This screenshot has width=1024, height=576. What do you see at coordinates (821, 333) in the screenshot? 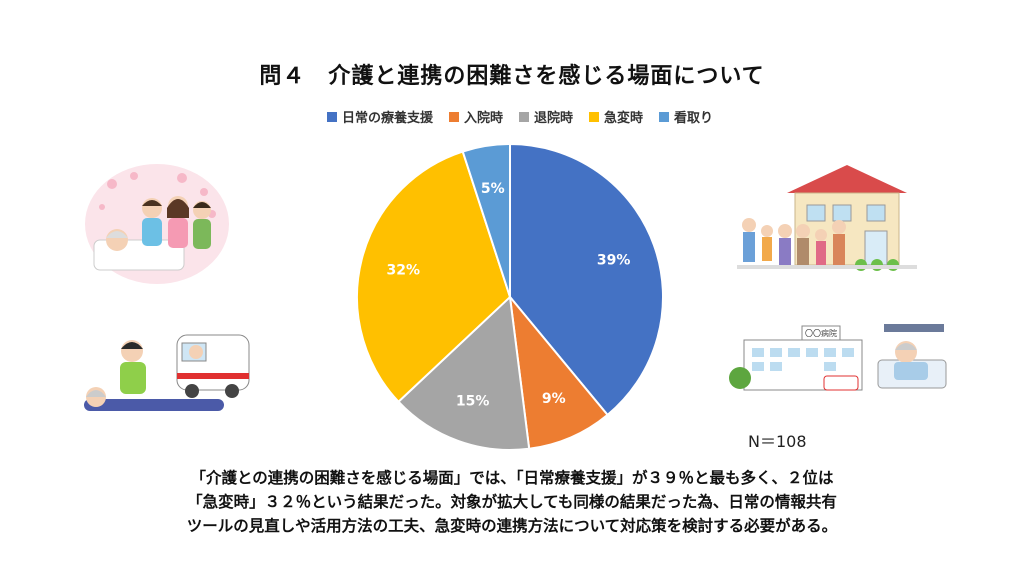
I see `hospital-sign: 〇〇病院` at bounding box center [821, 333].